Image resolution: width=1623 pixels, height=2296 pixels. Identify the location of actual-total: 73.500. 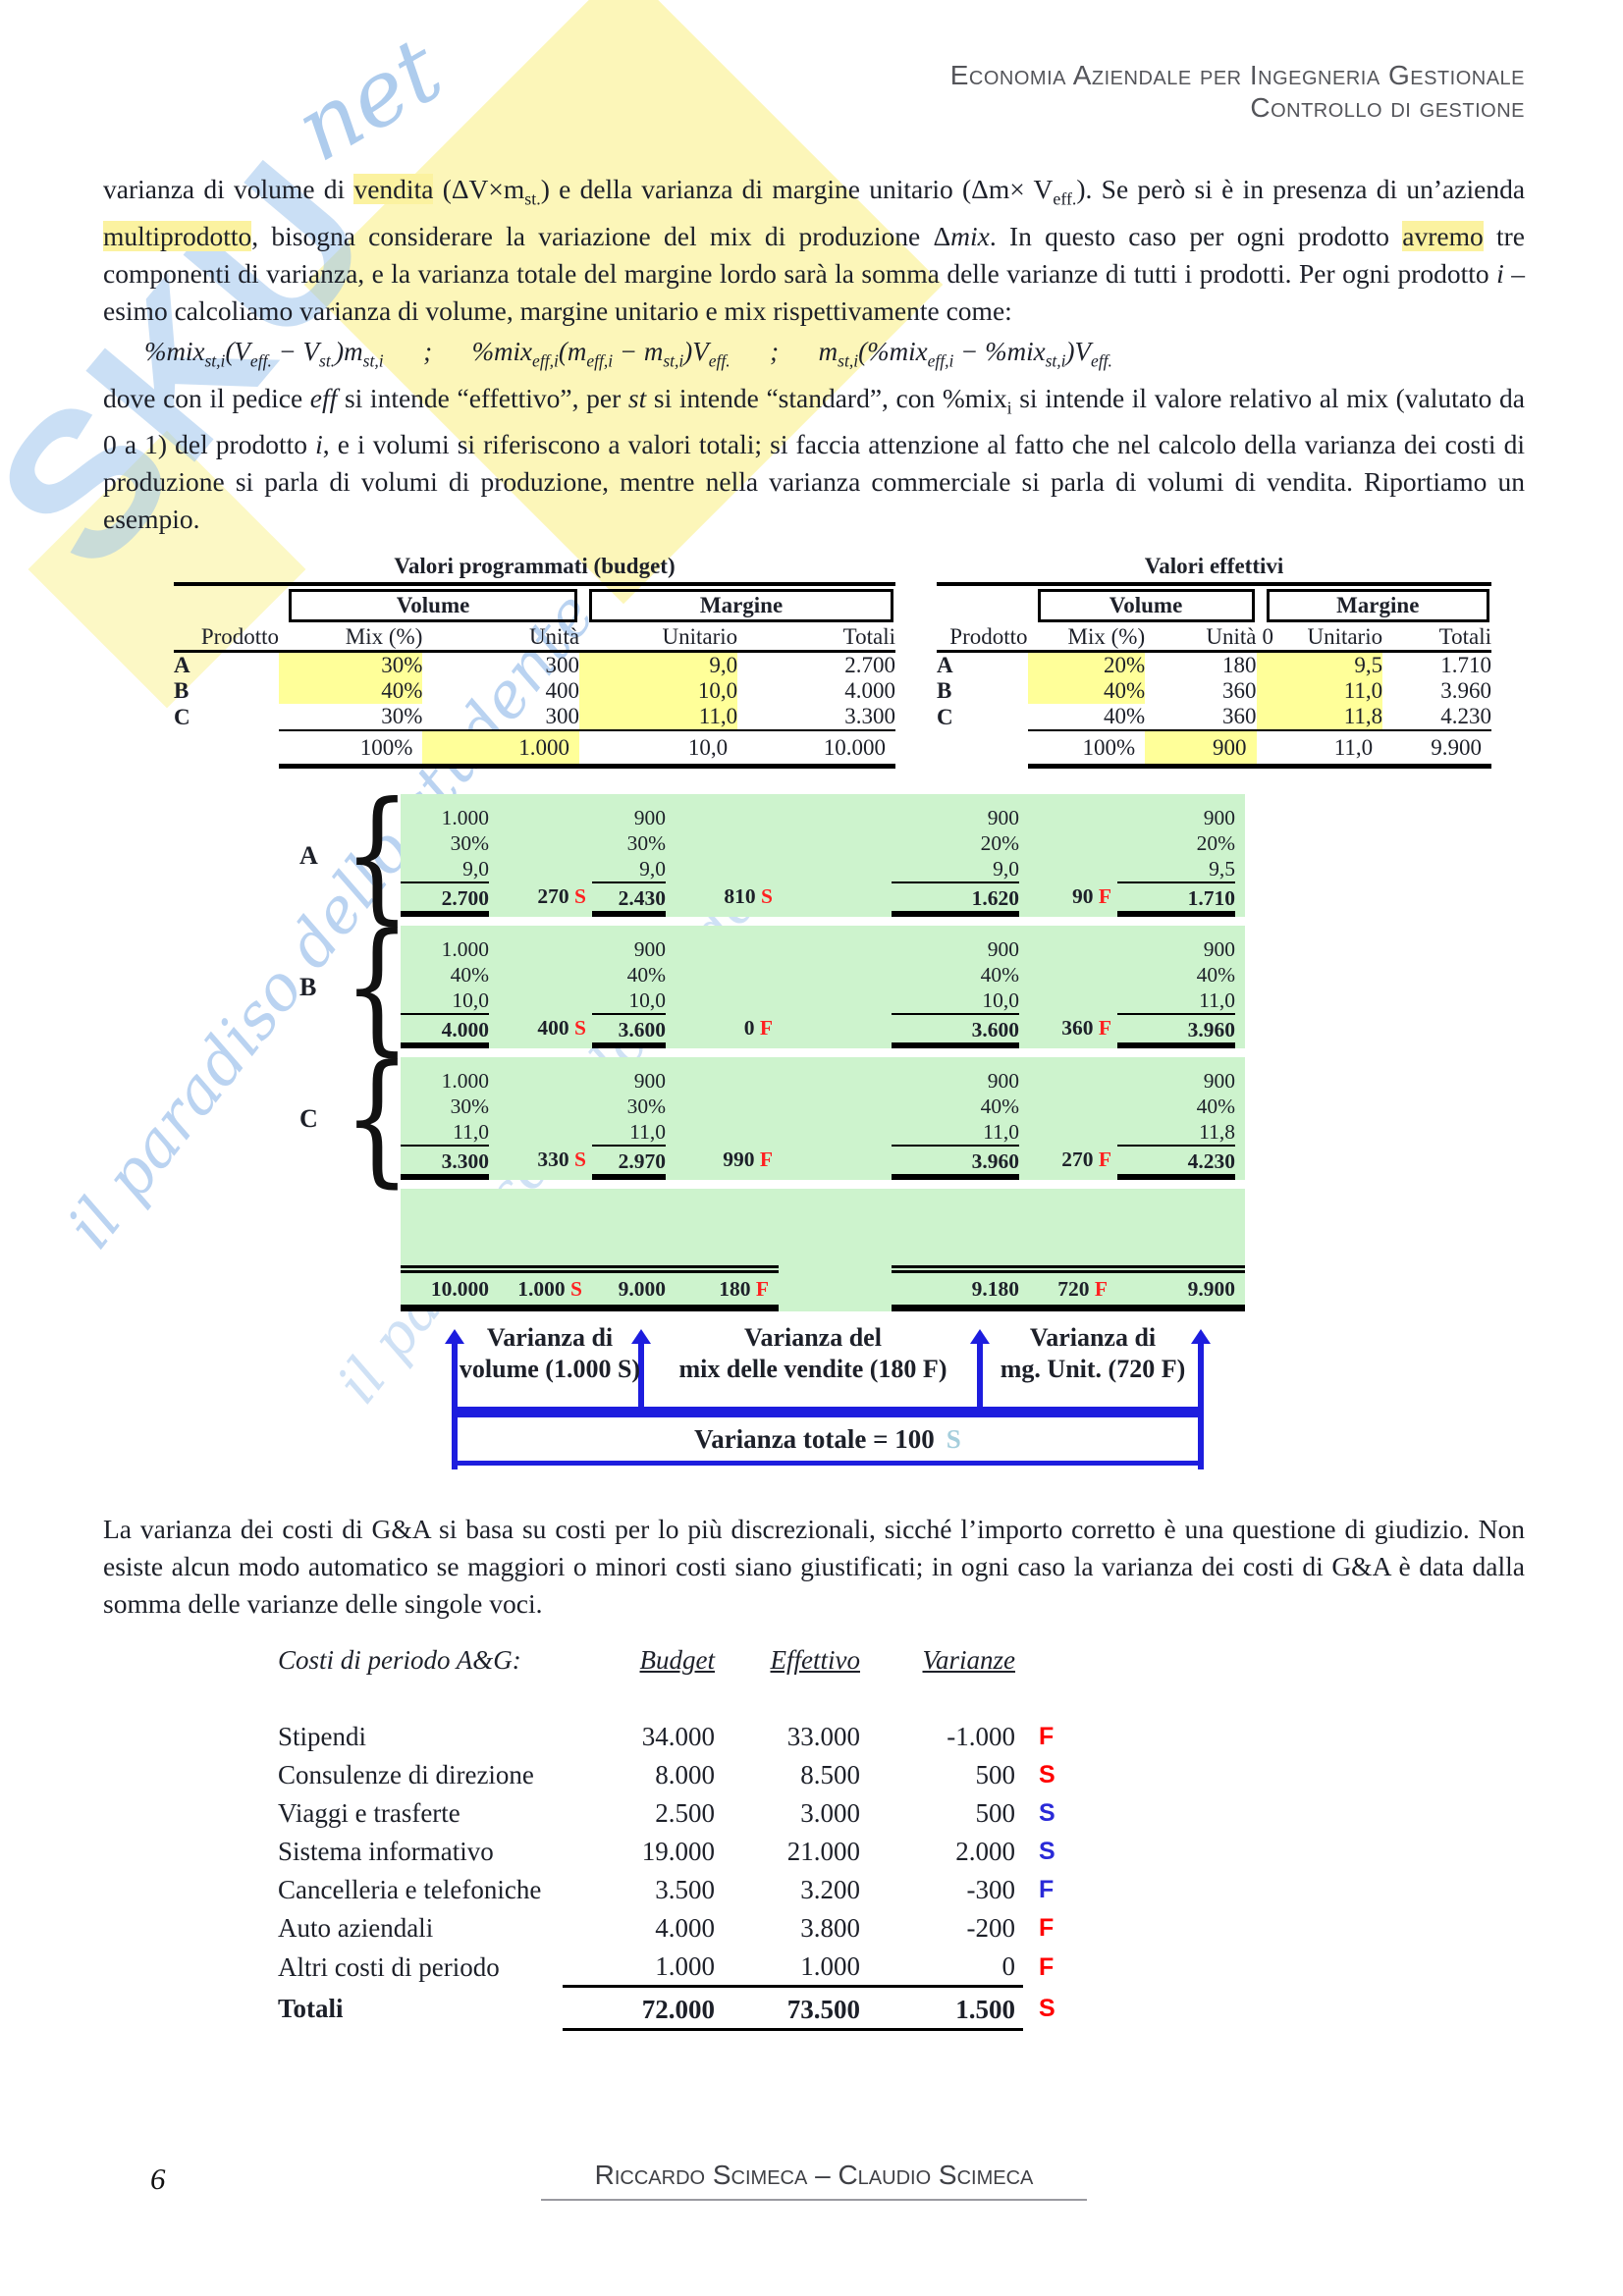
(795, 2009).